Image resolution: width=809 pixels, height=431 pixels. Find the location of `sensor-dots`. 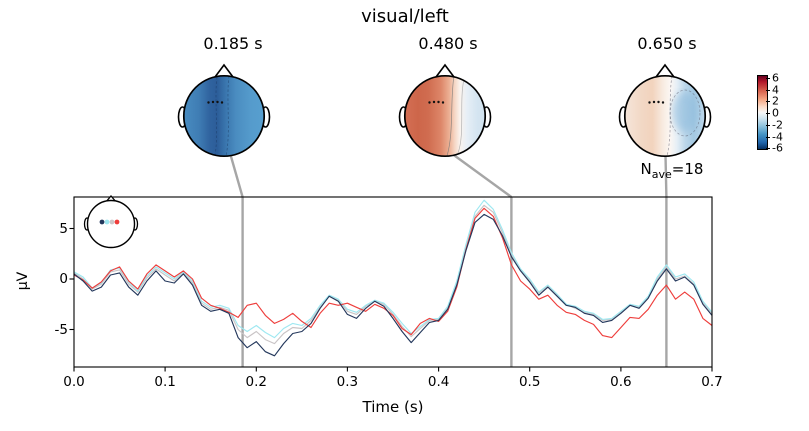

sensor-dots is located at coordinates (109, 222).